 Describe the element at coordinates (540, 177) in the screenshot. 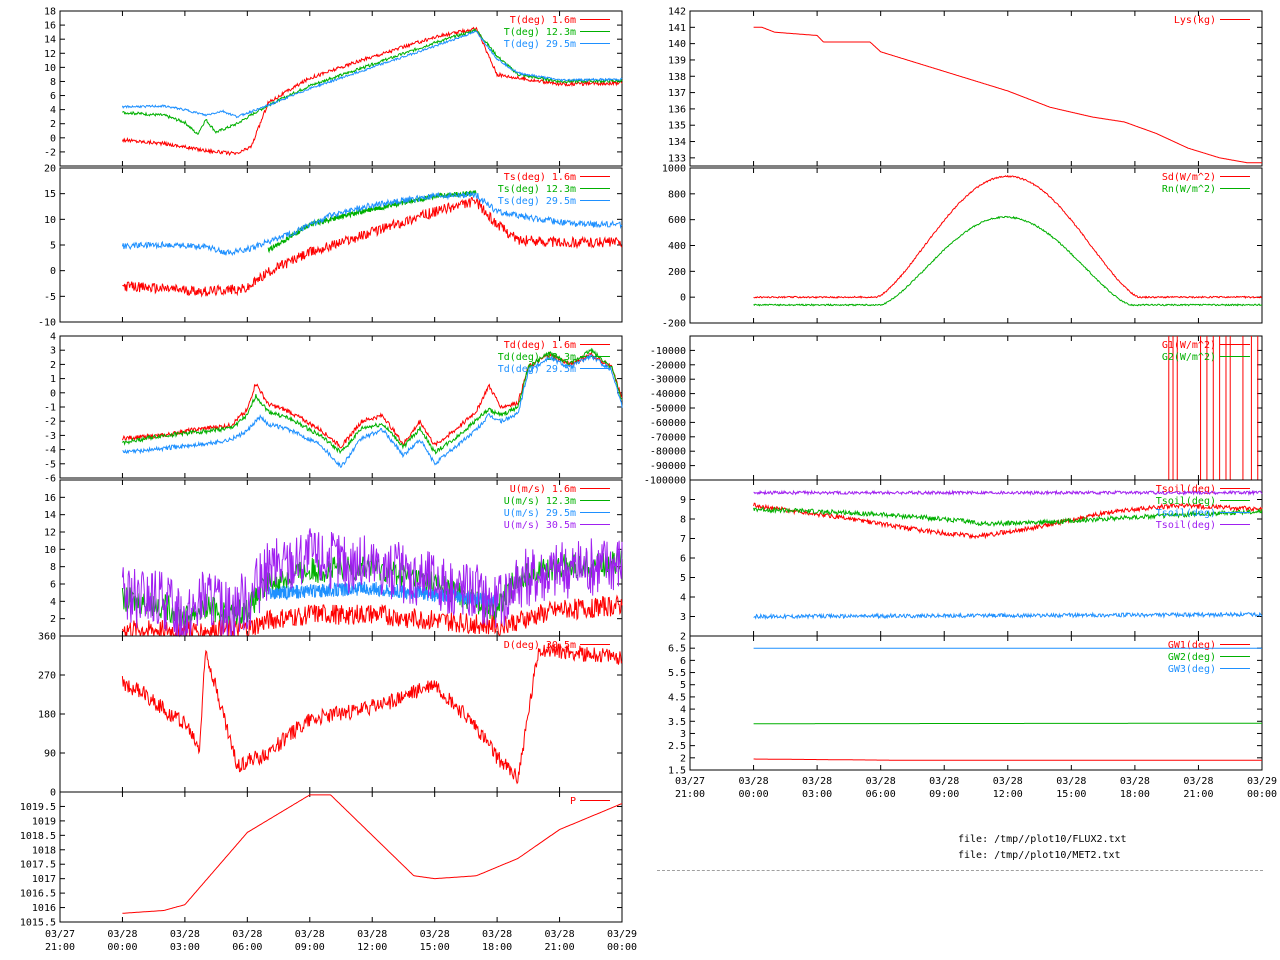

I see `legend-label: Ts(deg) 1.6m` at that location.